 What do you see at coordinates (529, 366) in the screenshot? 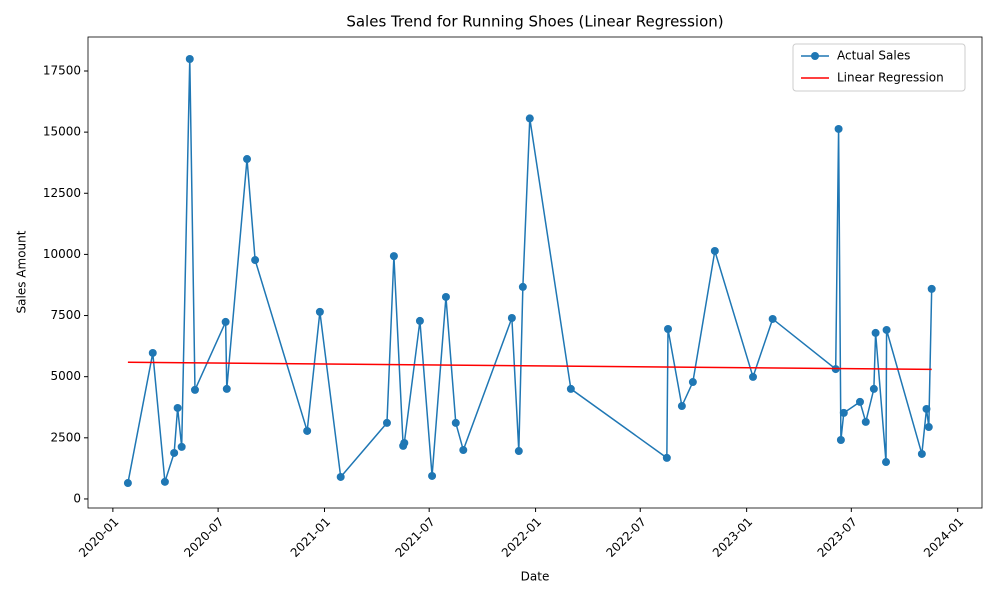
I see `series-line` at bounding box center [529, 366].